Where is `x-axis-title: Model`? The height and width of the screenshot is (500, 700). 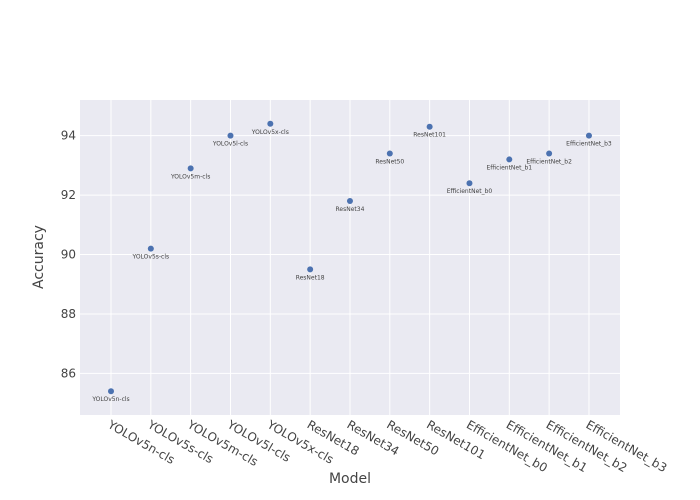
x-axis-title: Model is located at coordinates (350, 479).